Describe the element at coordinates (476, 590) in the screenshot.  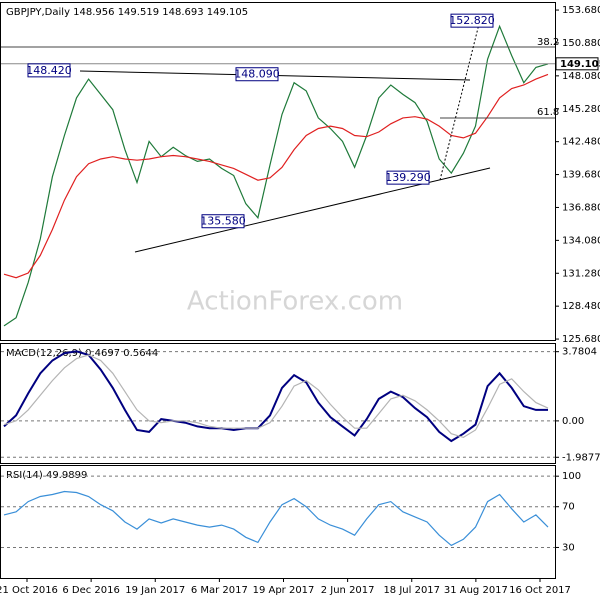
I see `x-tick-label: 31 Aug 2017` at that location.